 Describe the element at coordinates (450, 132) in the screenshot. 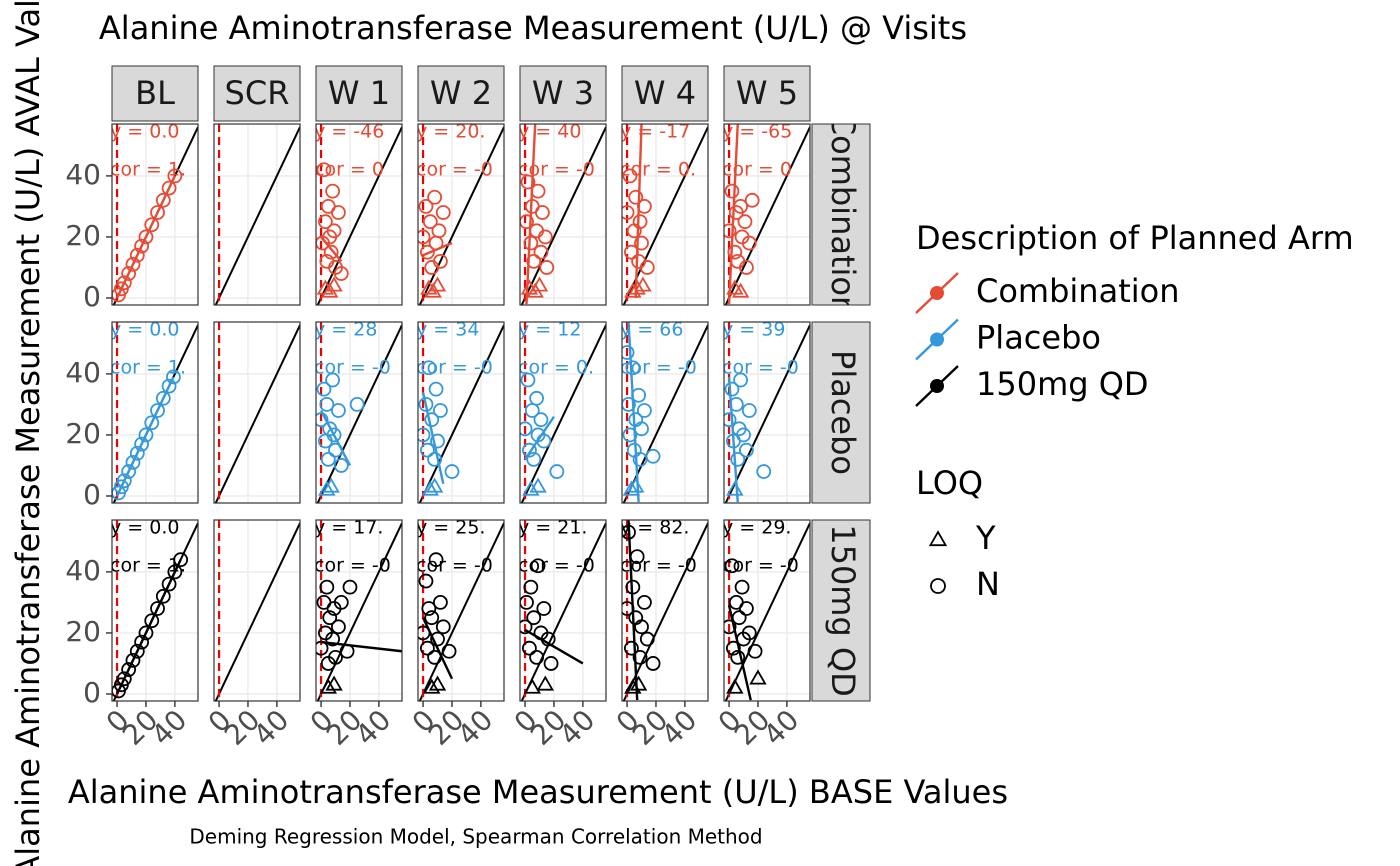

I see `panel-annotation: y = 20.` at that location.